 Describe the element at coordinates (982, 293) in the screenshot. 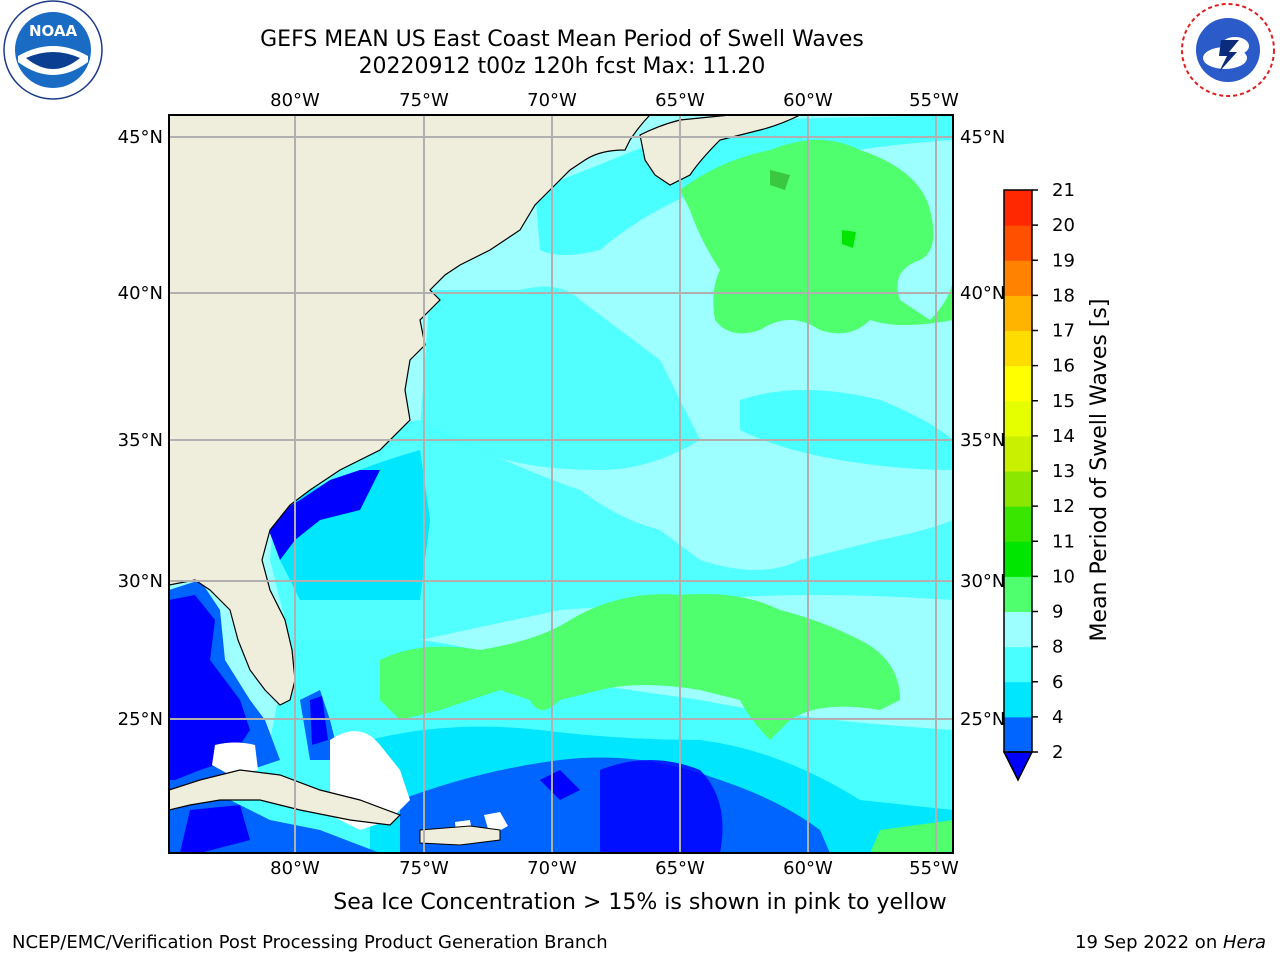

I see `lat-label-right: 40°N` at that location.